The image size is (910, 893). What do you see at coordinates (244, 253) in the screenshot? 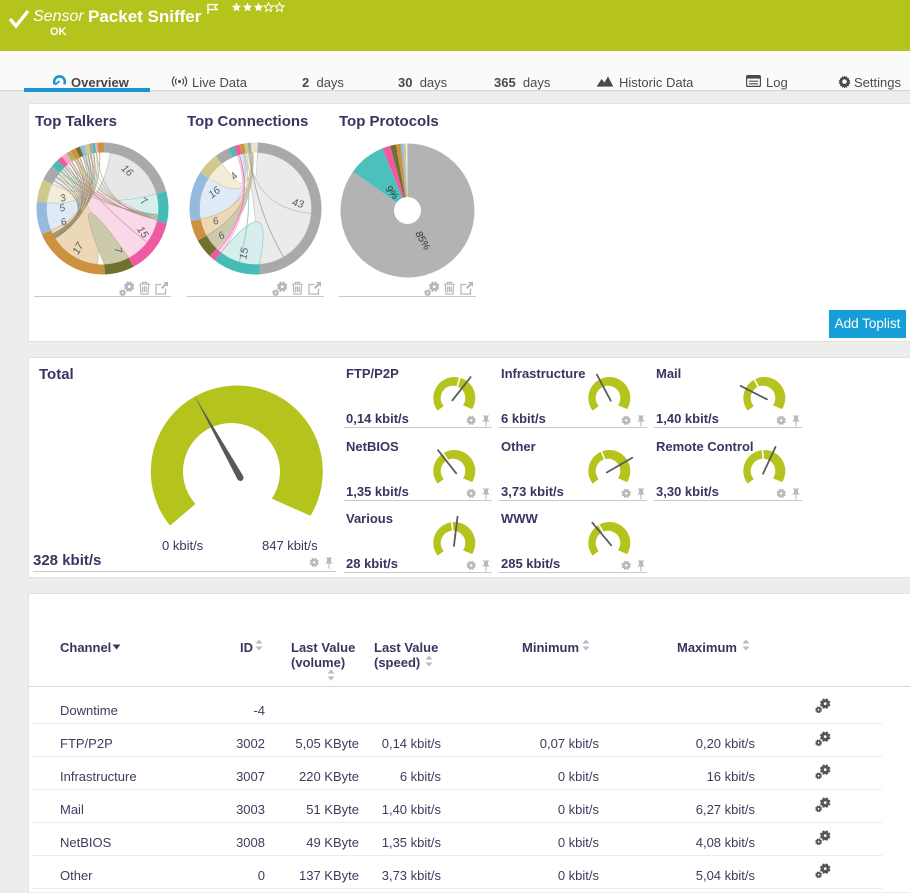
I see `svg-text: 15` at bounding box center [244, 253].